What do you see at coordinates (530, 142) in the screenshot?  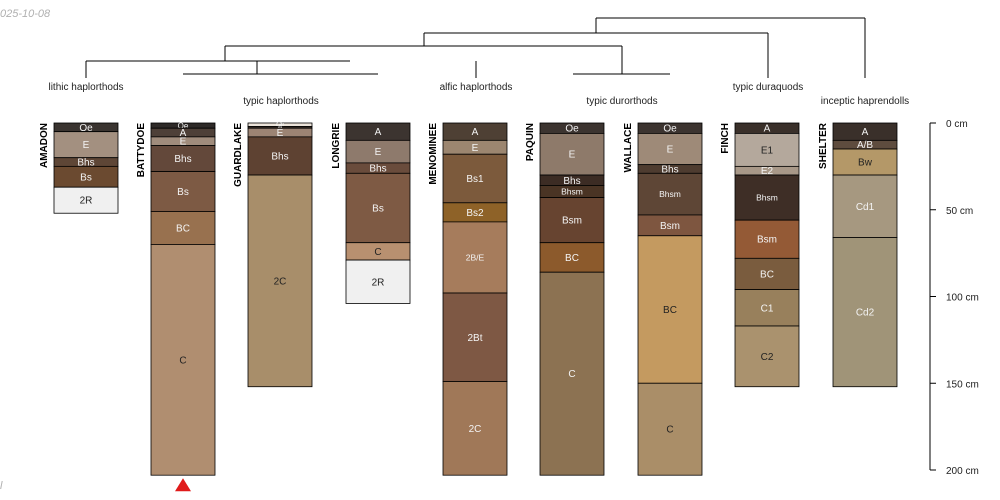 I see `profile-name: PAQUIN` at bounding box center [530, 142].